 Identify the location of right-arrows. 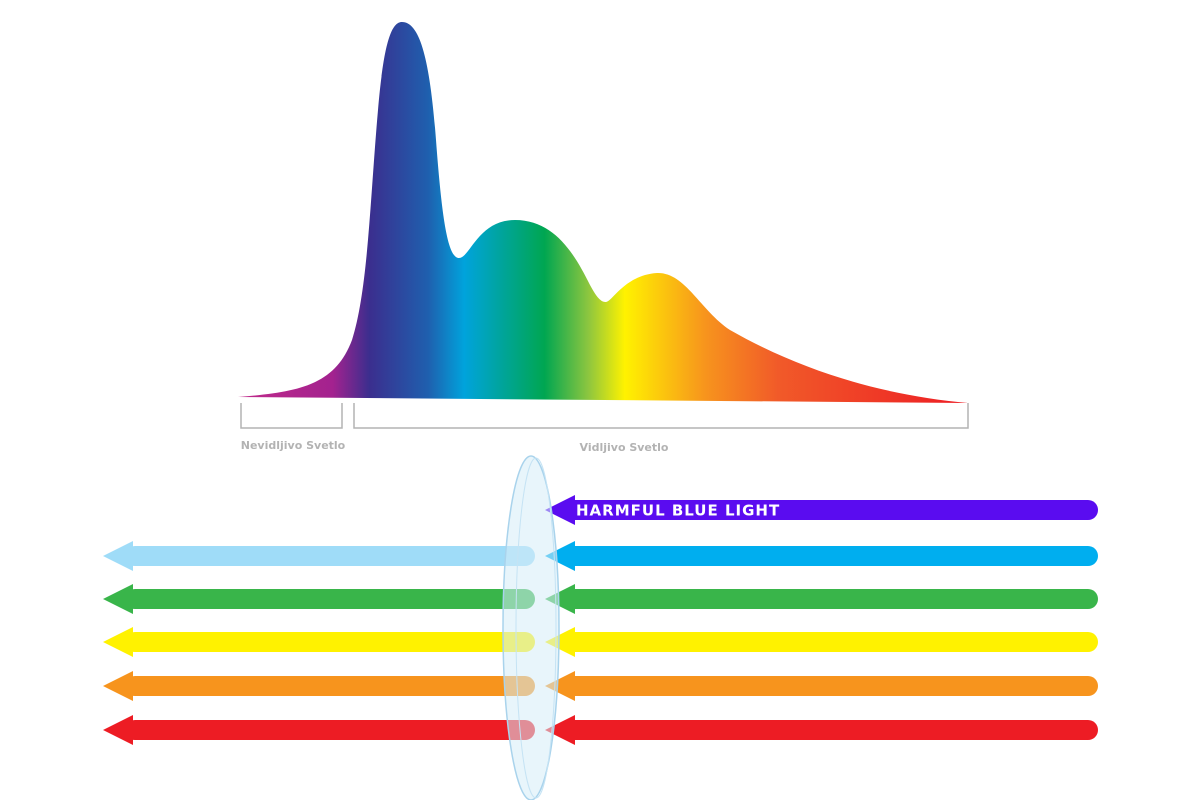
(821, 620).